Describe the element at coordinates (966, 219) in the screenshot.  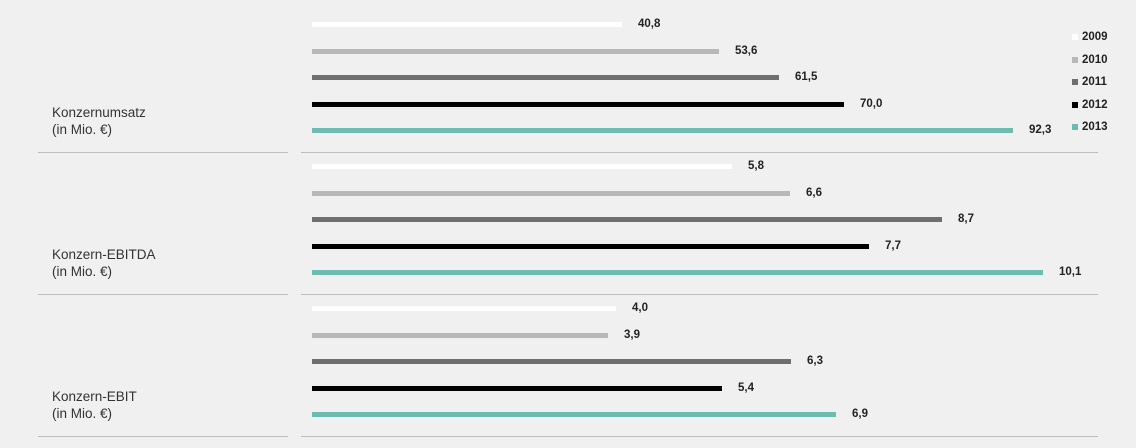
I see `data-label: 8,7` at that location.